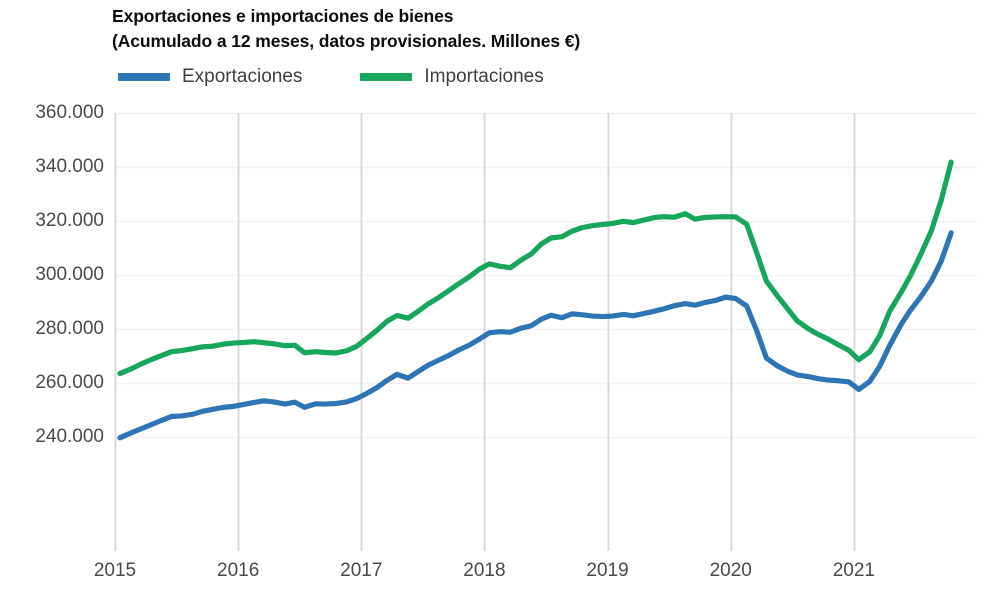  I want to click on legend-label-exportaciones: Exportaciones, so click(242, 76).